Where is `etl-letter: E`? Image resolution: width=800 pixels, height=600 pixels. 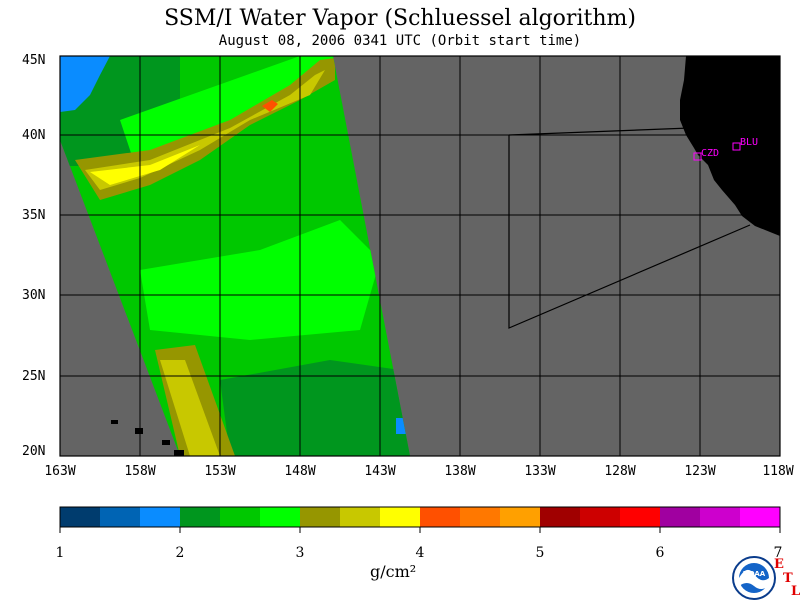 etl-letter: E is located at coordinates (779, 564).